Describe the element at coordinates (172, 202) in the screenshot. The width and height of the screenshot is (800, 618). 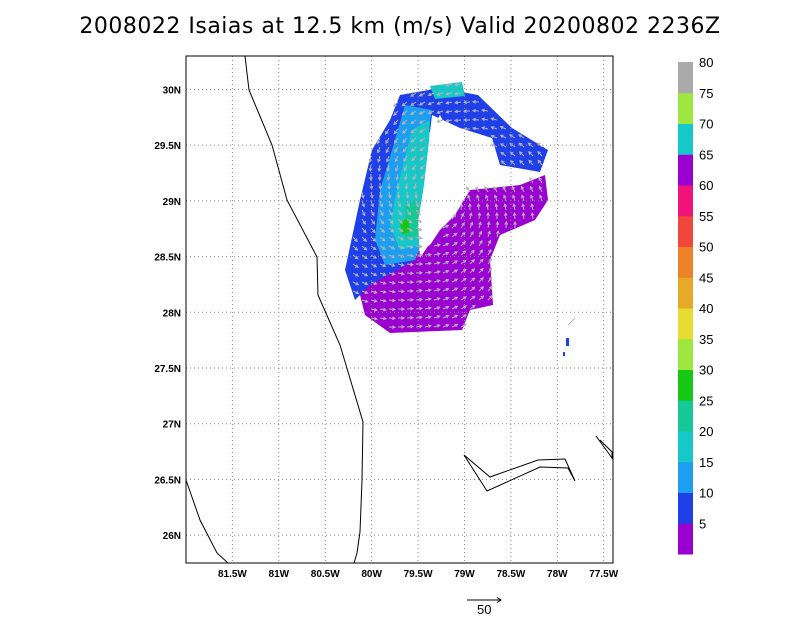
I see `latitude-tick-label: 29N` at that location.